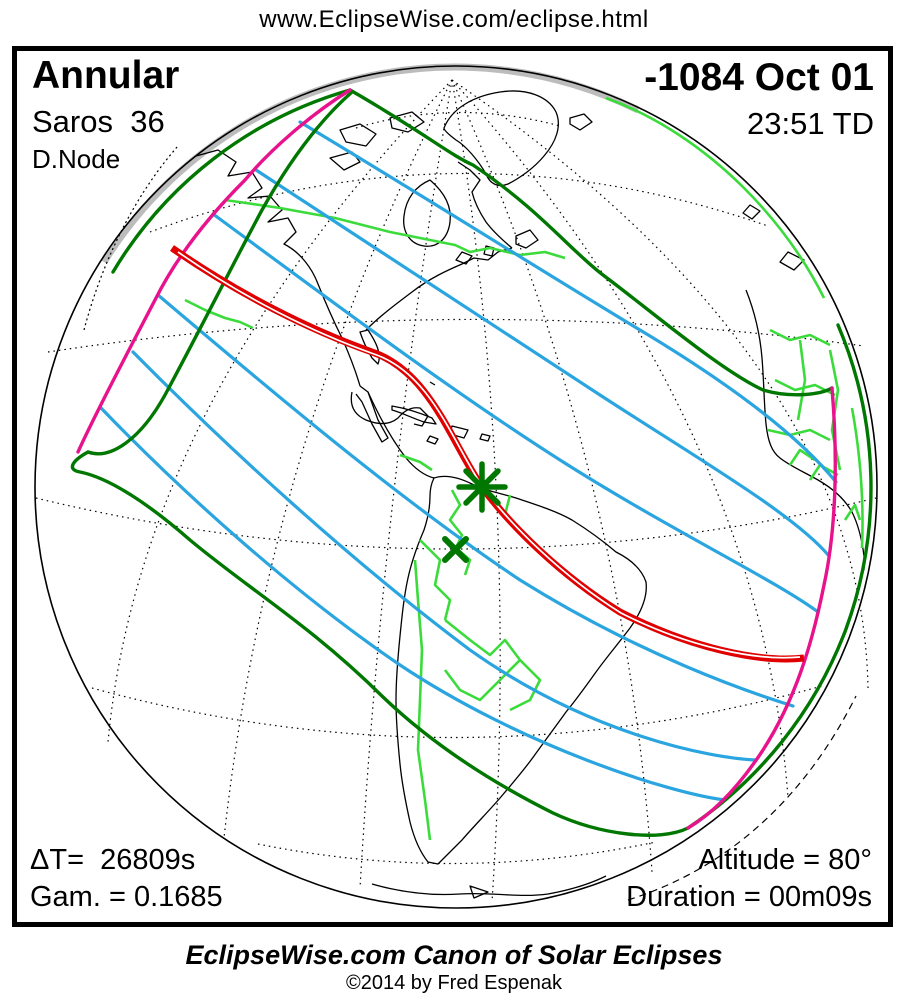  I want to click on delta-t-value: ΔT= 26809s, so click(113, 860).